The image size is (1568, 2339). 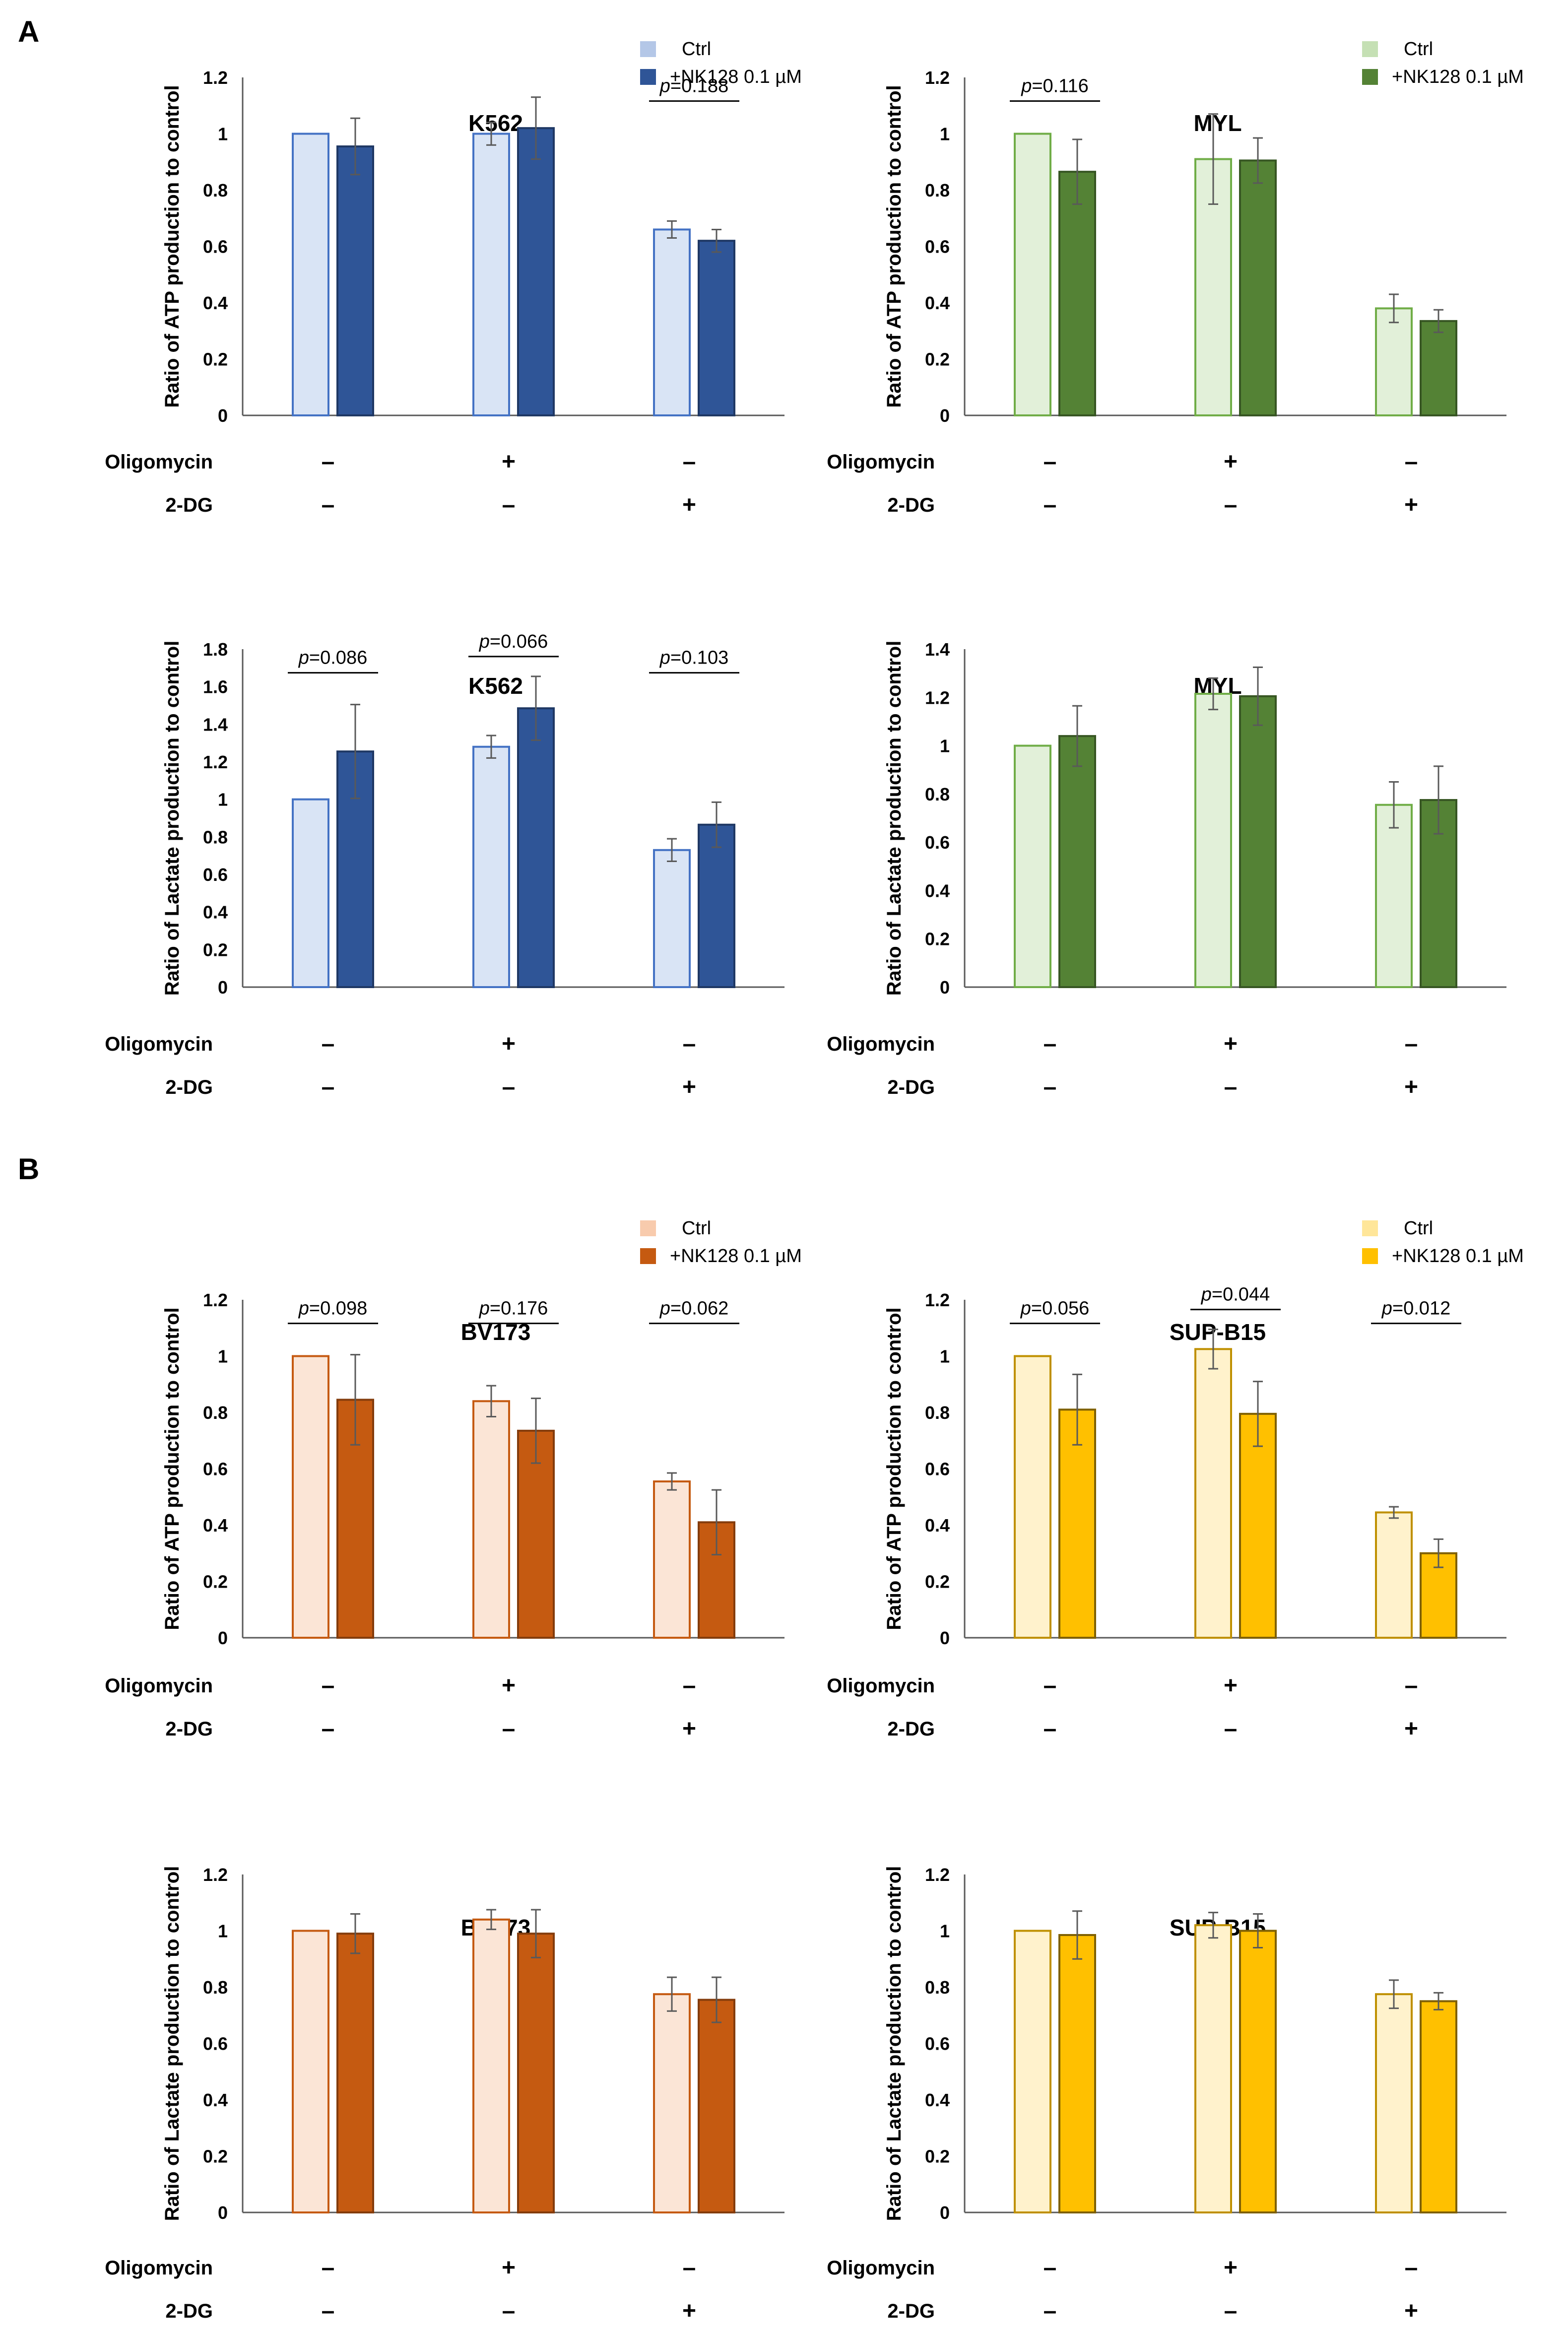 I want to click on p-value-label: p=0.098, so click(x=332, y=1308).